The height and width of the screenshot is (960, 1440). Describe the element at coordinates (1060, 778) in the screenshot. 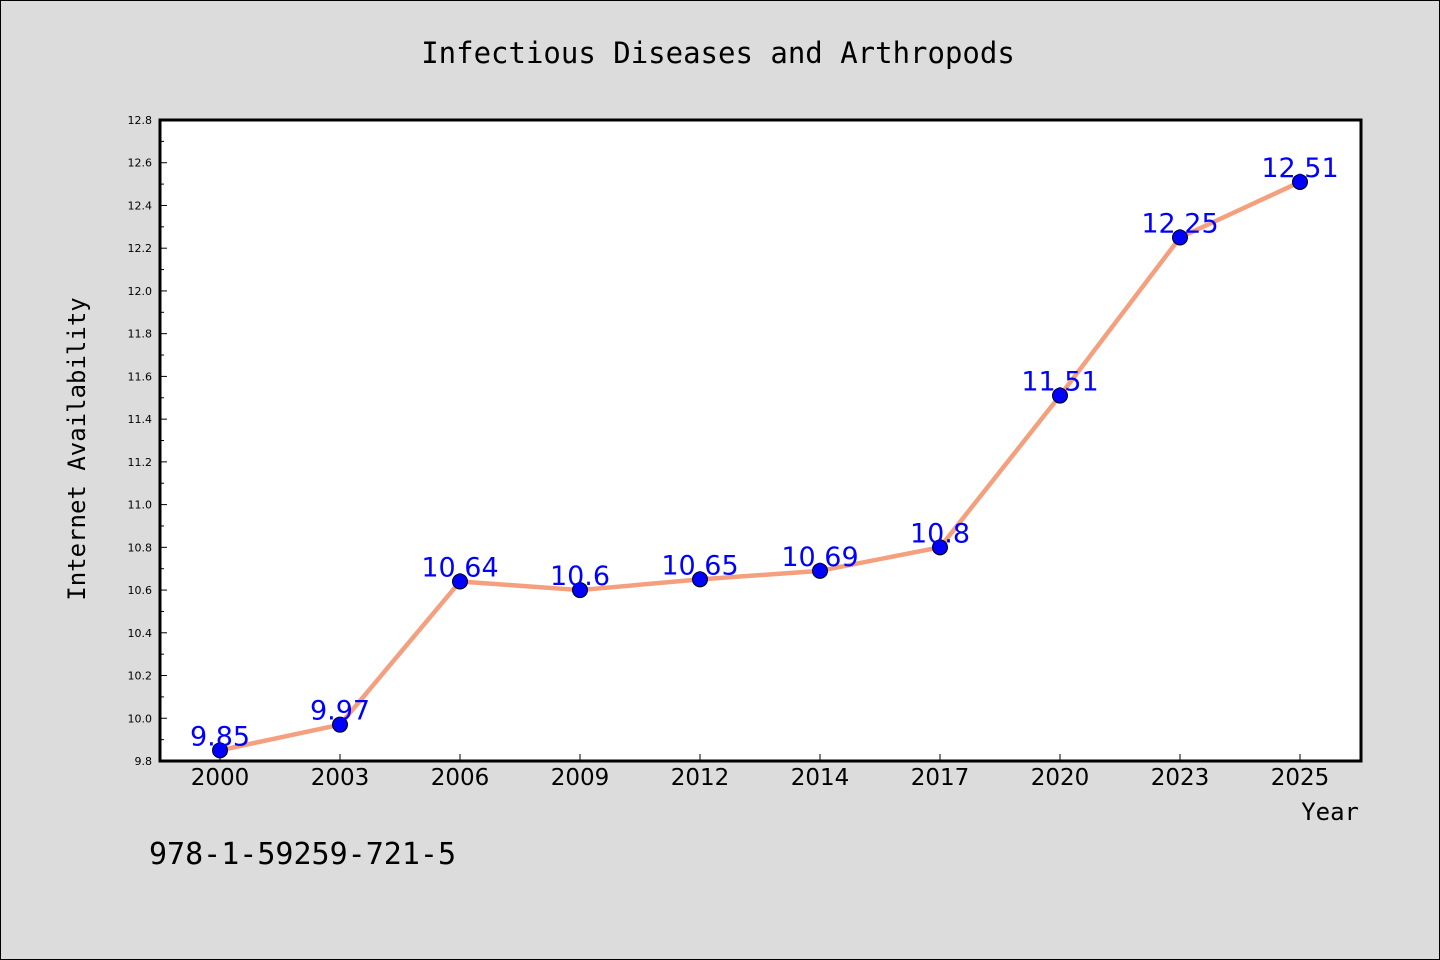

I see `x-tick-label: 2020` at that location.